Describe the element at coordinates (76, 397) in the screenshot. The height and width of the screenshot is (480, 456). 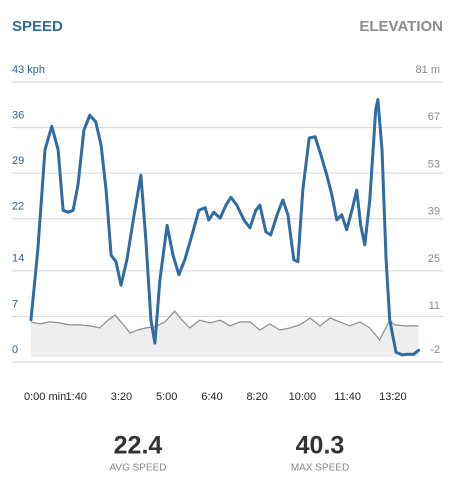
I see `x-tick-label: 1:40` at that location.